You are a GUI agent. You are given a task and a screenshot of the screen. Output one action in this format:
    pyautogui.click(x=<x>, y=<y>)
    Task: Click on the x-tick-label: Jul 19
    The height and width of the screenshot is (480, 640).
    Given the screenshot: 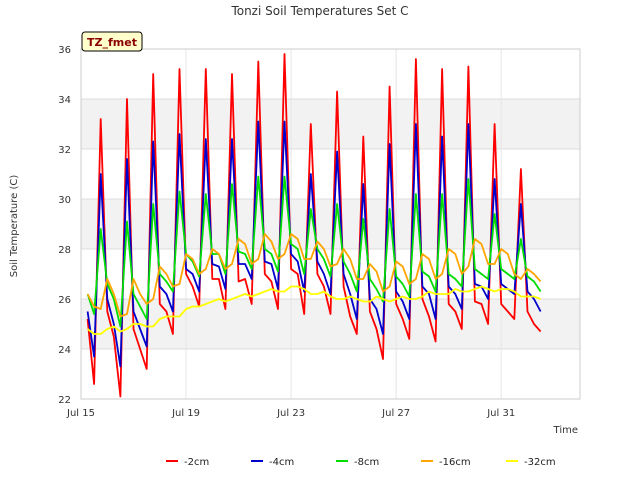 What is the action you would take?
    pyautogui.click(x=185, y=413)
    